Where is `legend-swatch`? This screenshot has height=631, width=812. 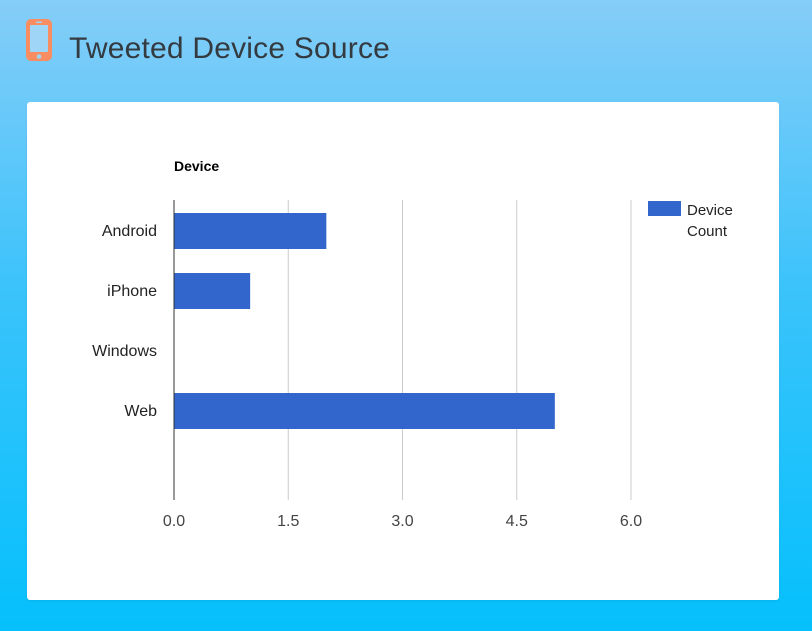
legend-swatch is located at coordinates (664, 208).